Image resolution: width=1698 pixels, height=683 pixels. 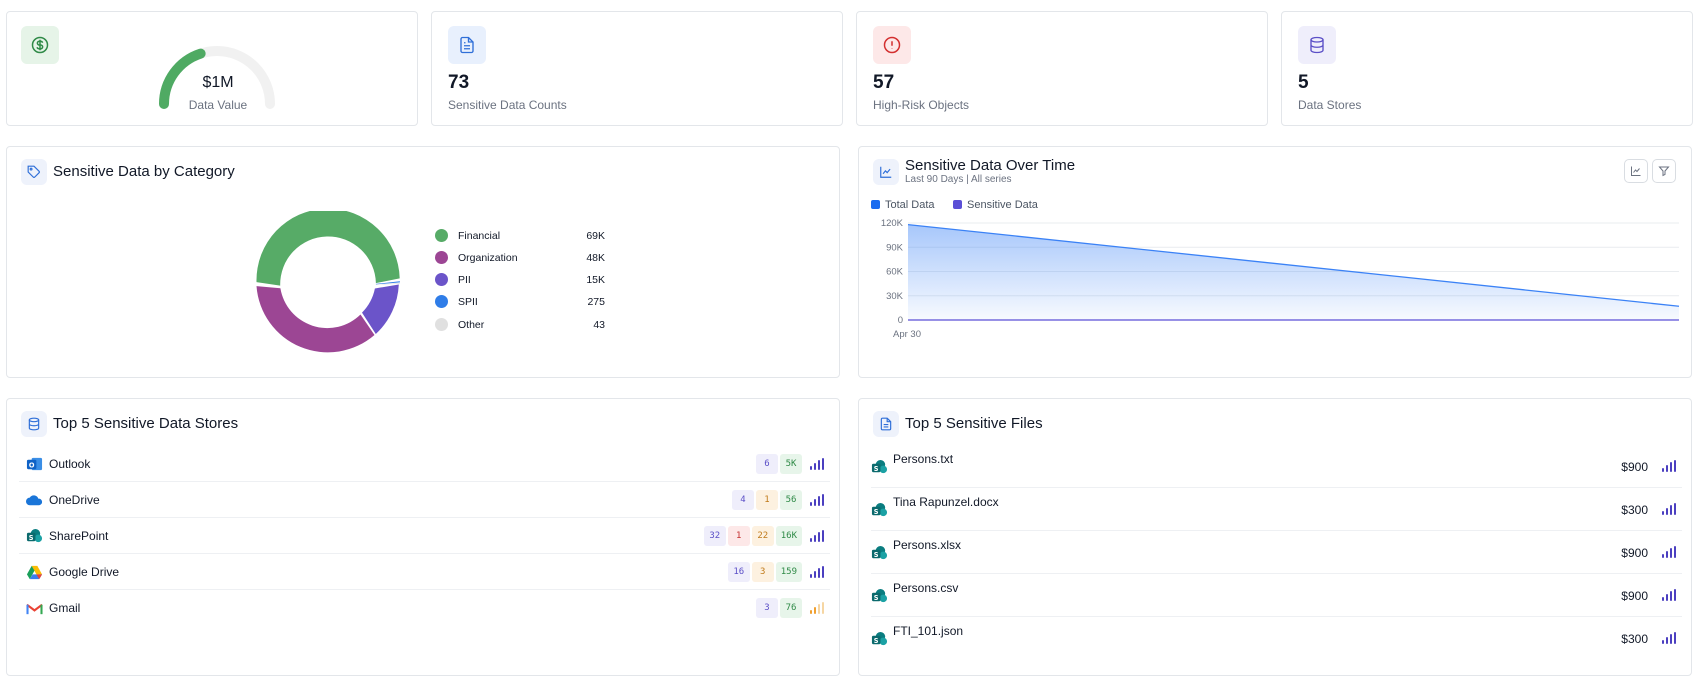 I want to click on legend-label: Organization, so click(x=488, y=258).